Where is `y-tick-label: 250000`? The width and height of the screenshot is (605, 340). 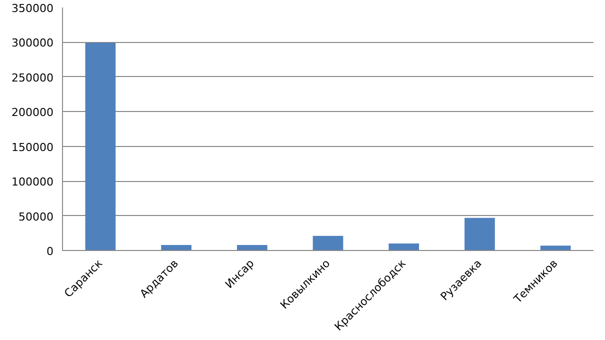 y-tick-label: 250000 is located at coordinates (33, 77).